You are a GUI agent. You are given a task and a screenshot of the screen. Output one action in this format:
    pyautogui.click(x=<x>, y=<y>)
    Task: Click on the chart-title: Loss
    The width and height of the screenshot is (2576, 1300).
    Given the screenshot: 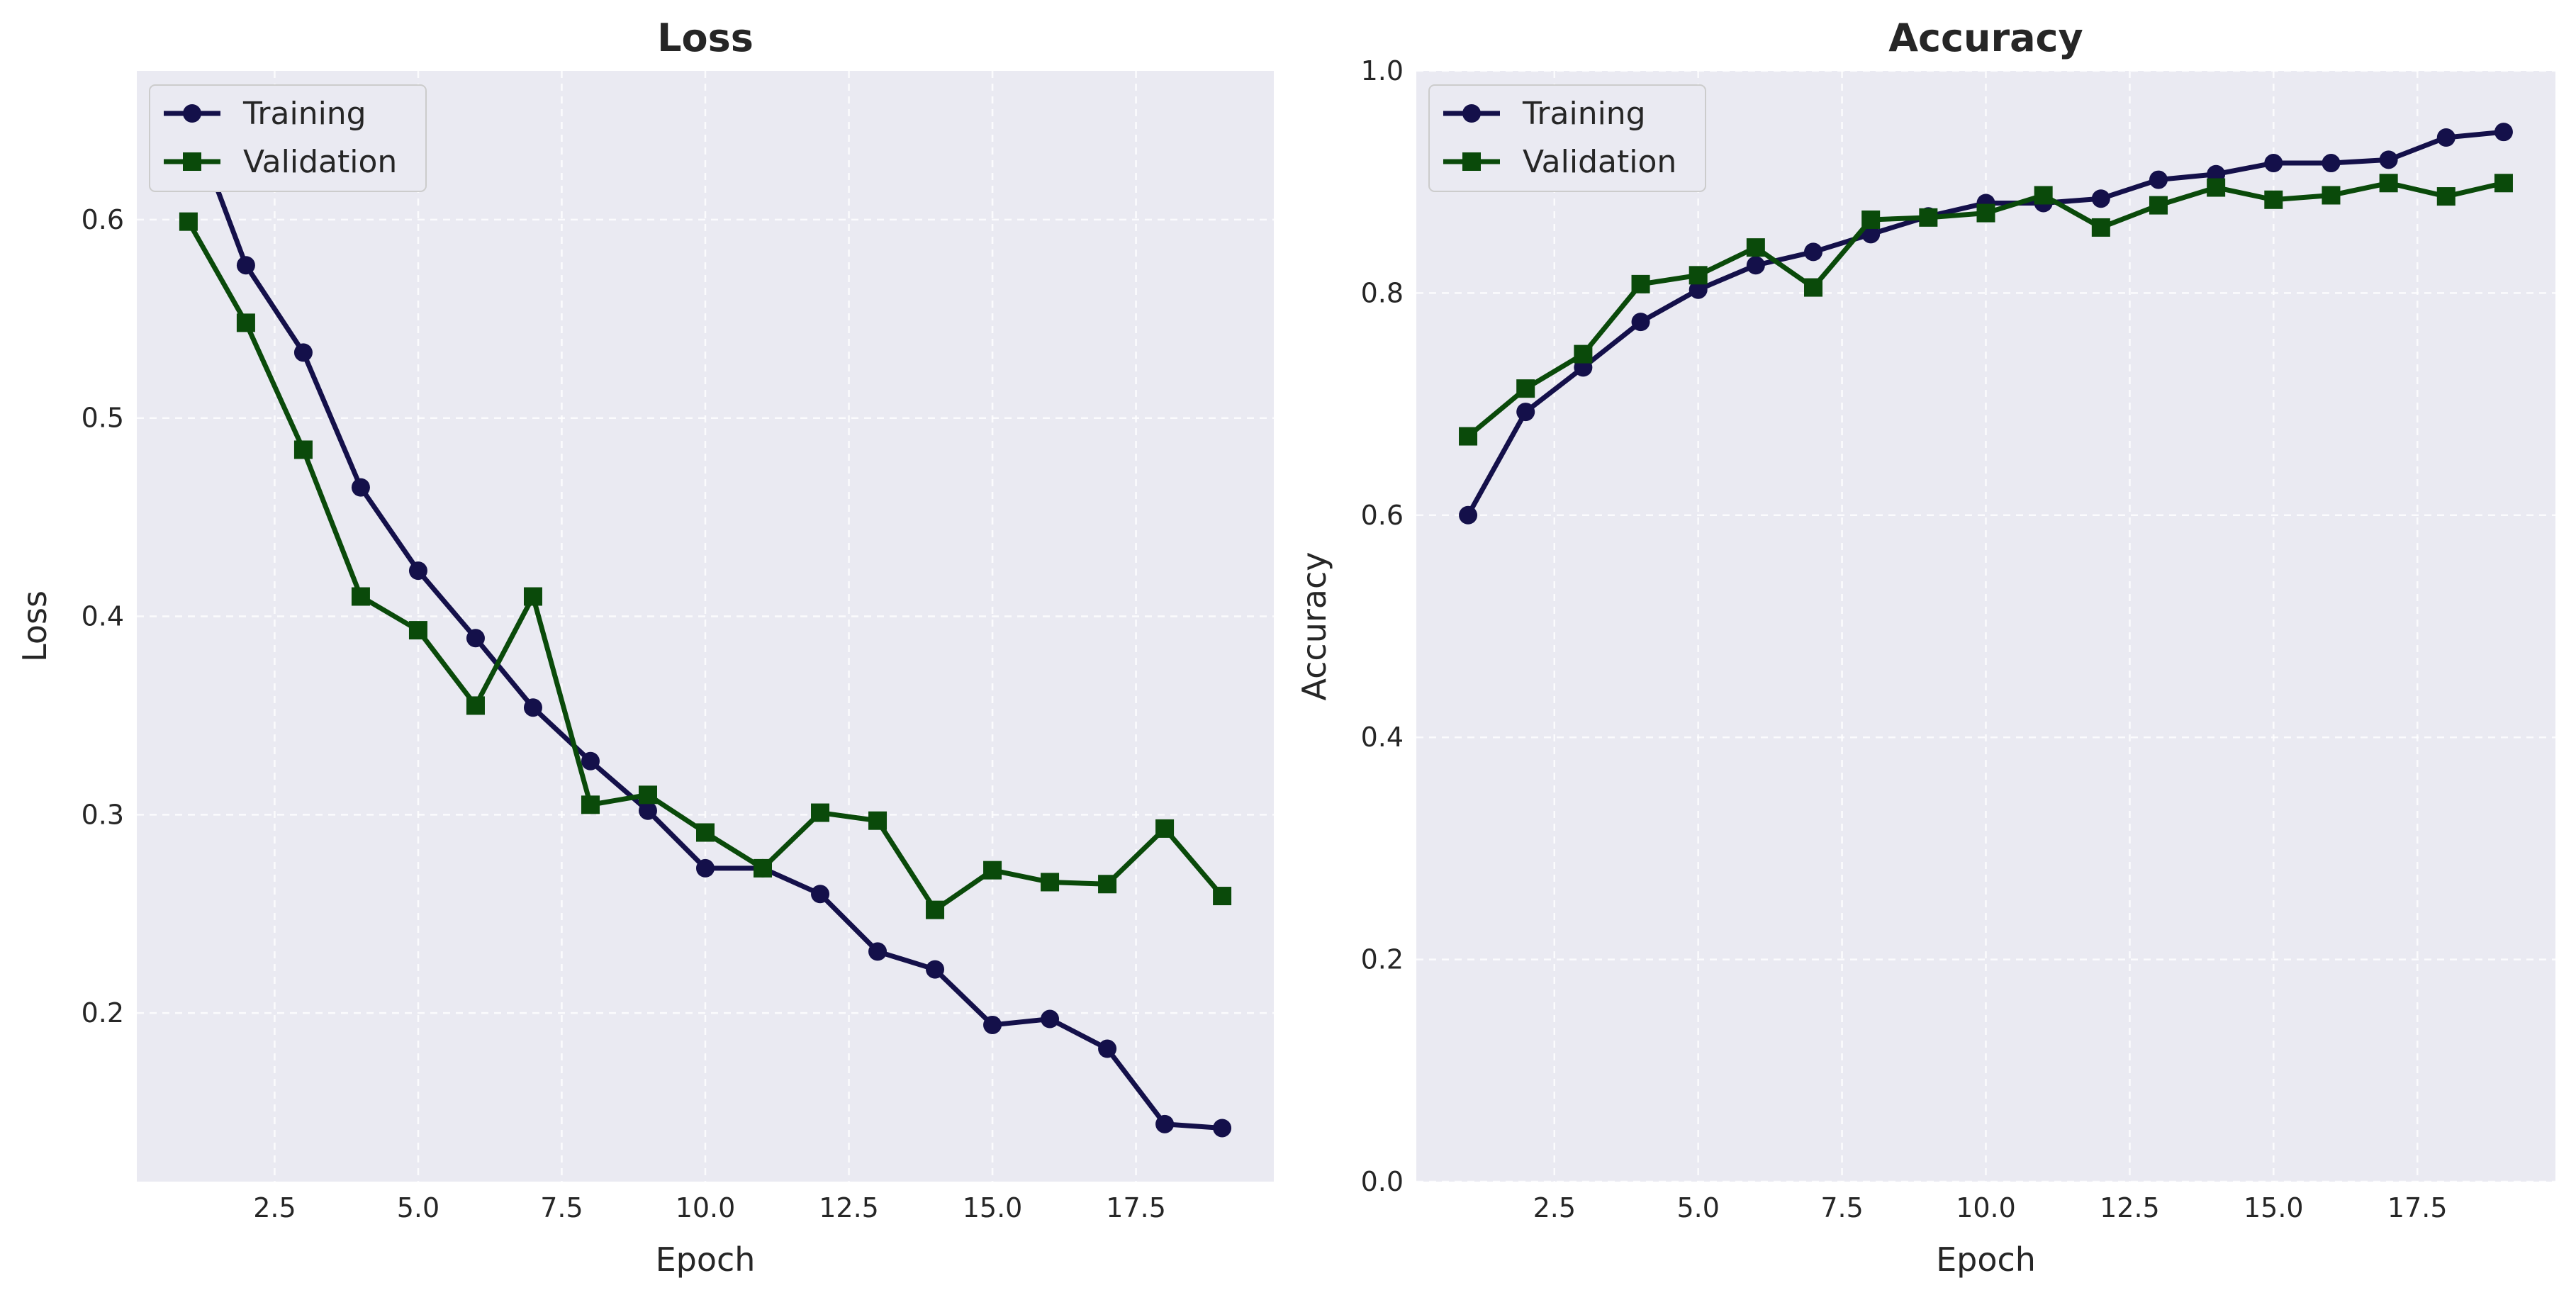 What is the action you would take?
    pyautogui.click(x=706, y=38)
    